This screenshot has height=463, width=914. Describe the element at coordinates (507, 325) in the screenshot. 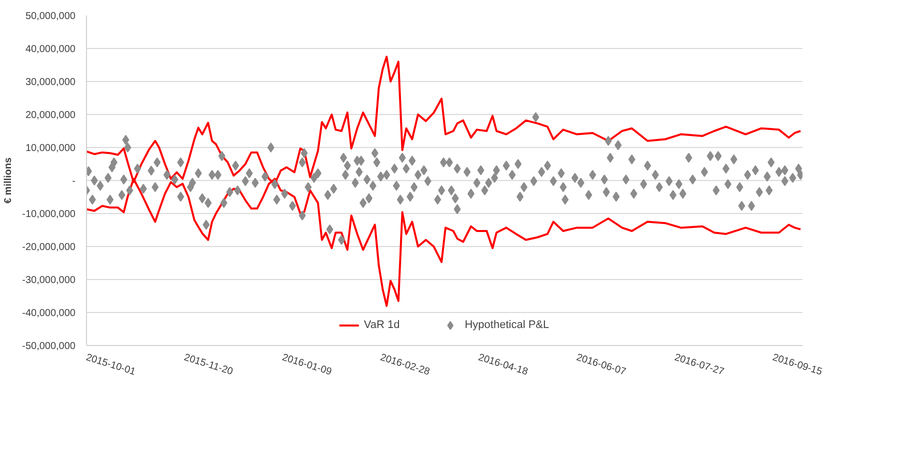

I see `legend-label: Hypothetical P&L` at that location.